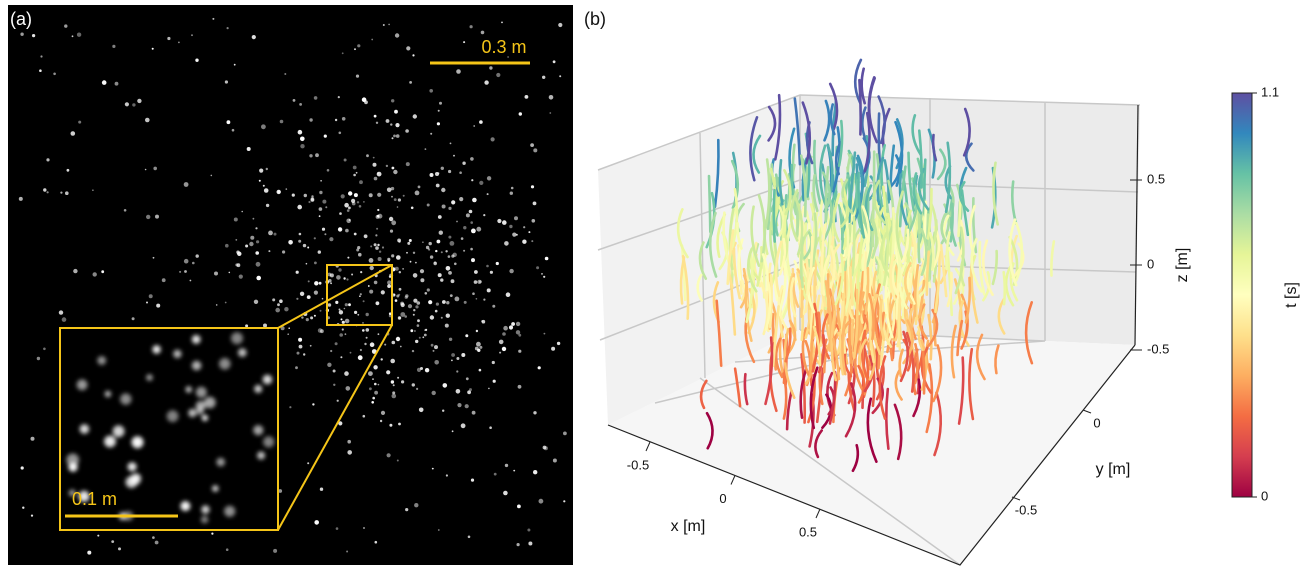 This screenshot has height=568, width=1300. Describe the element at coordinates (722, 498) in the screenshot. I see `x-tick-label: 0` at that location.